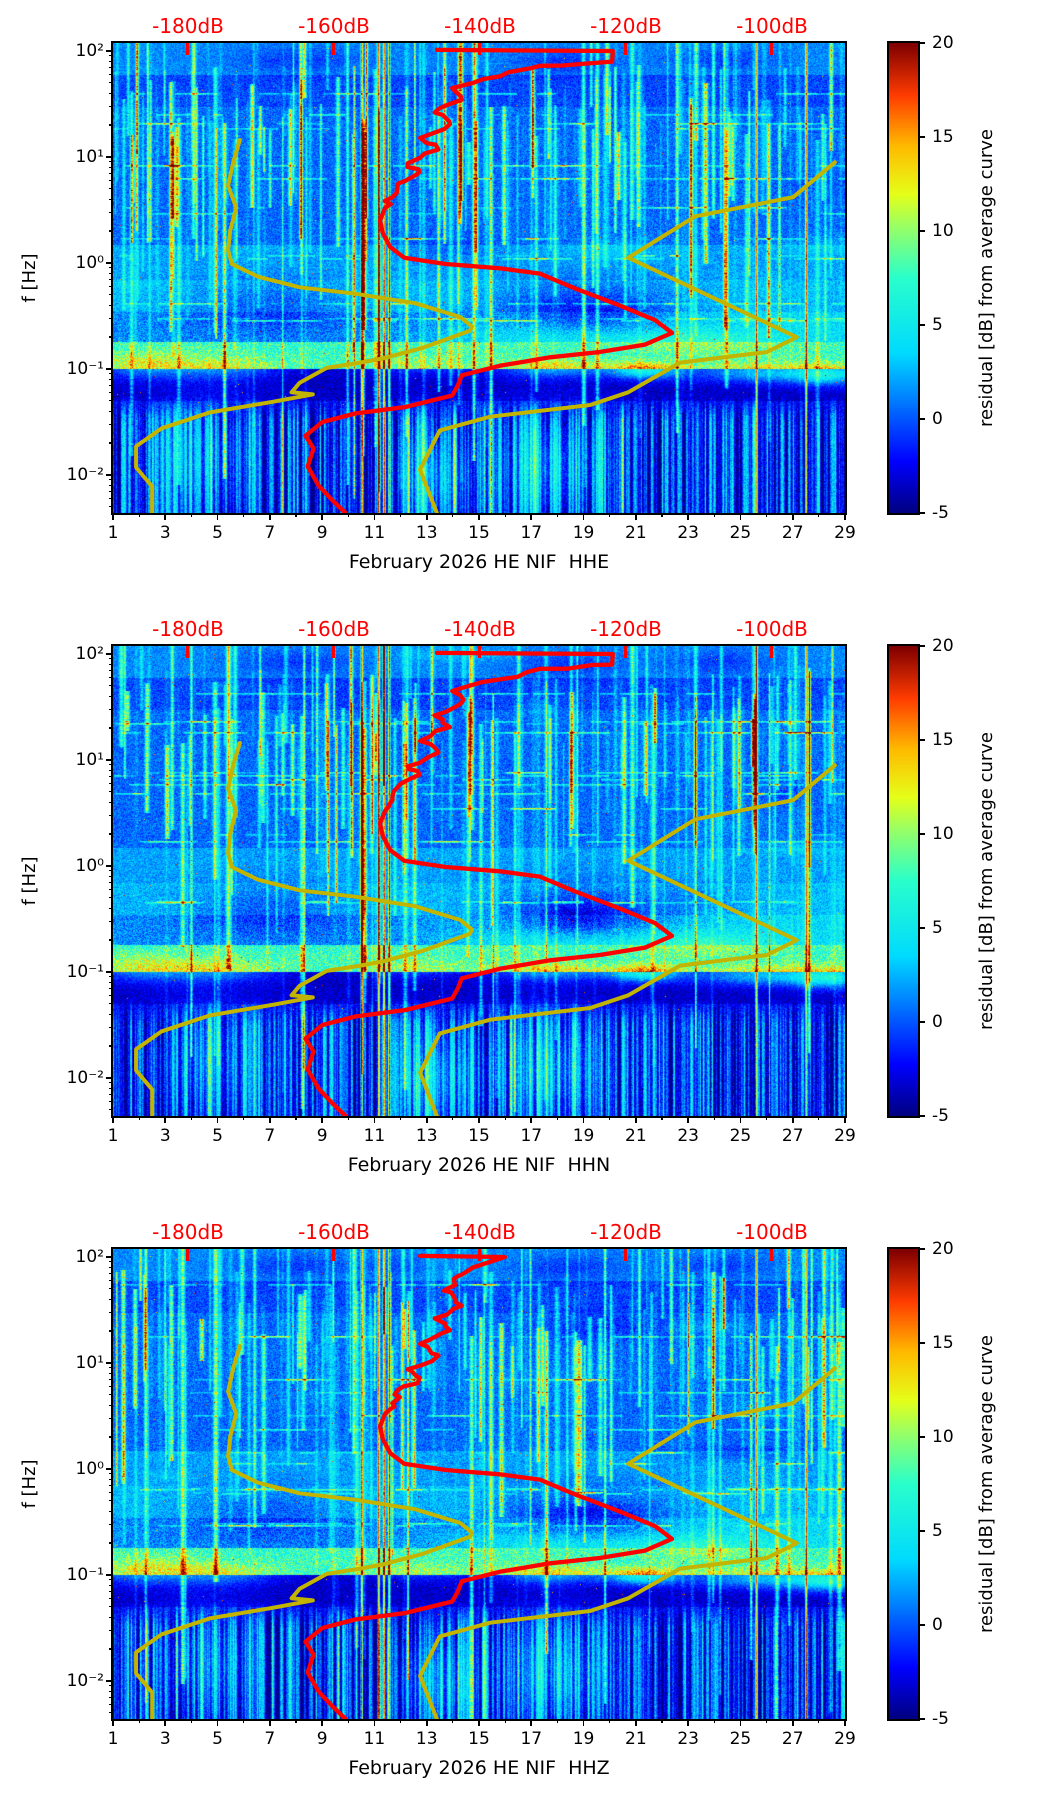  What do you see at coordinates (480, 26) in the screenshot?
I see `top-db-label: -140dB` at bounding box center [480, 26].